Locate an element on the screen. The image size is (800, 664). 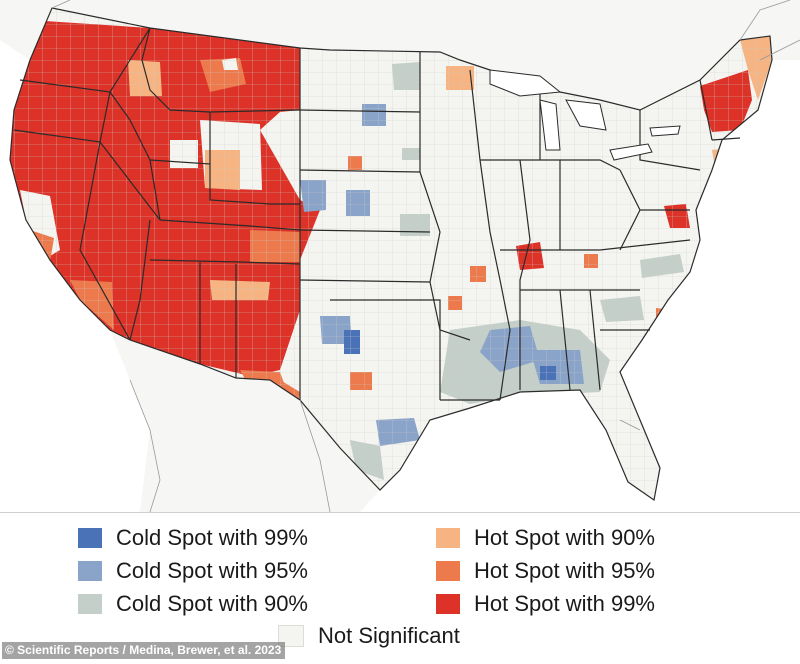
legend-label-hot-95: Hot Spot with 95% is located at coordinates (564, 570).